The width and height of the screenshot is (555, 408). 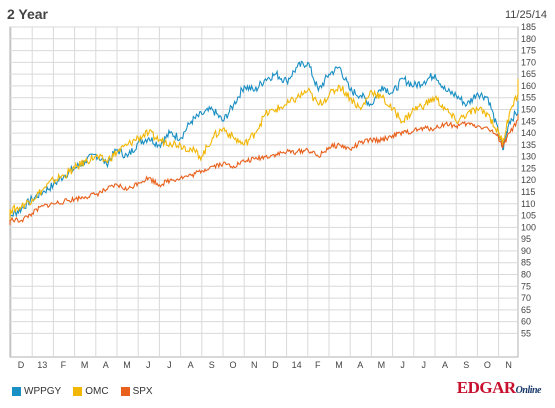 I want to click on y-tick-label: 160, so click(x=528, y=86).